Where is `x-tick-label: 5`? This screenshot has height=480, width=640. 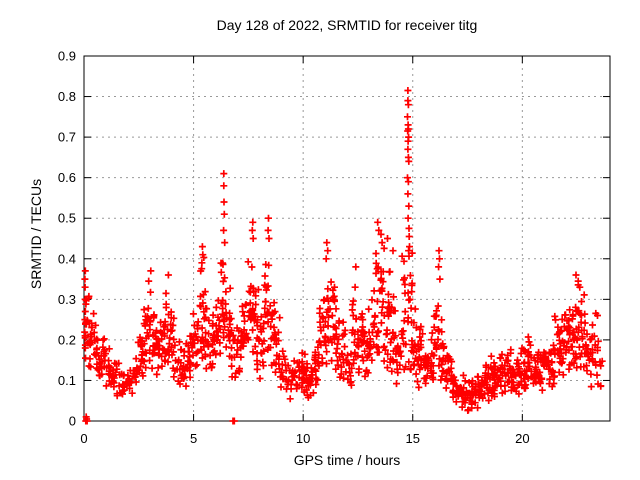 x-tick-label: 5 is located at coordinates (193, 438).